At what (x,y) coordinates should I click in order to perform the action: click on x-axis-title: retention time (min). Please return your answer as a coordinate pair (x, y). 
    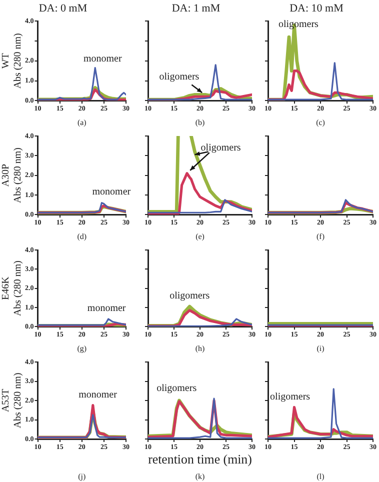
    Looking at the image, I should click on (200, 459).